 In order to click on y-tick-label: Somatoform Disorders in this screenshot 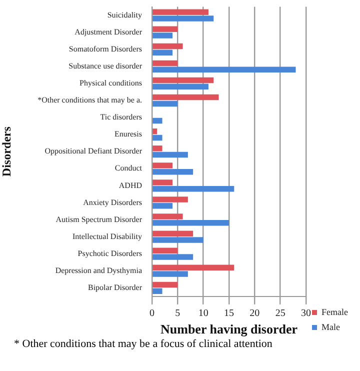, I will do `click(105, 49)`.